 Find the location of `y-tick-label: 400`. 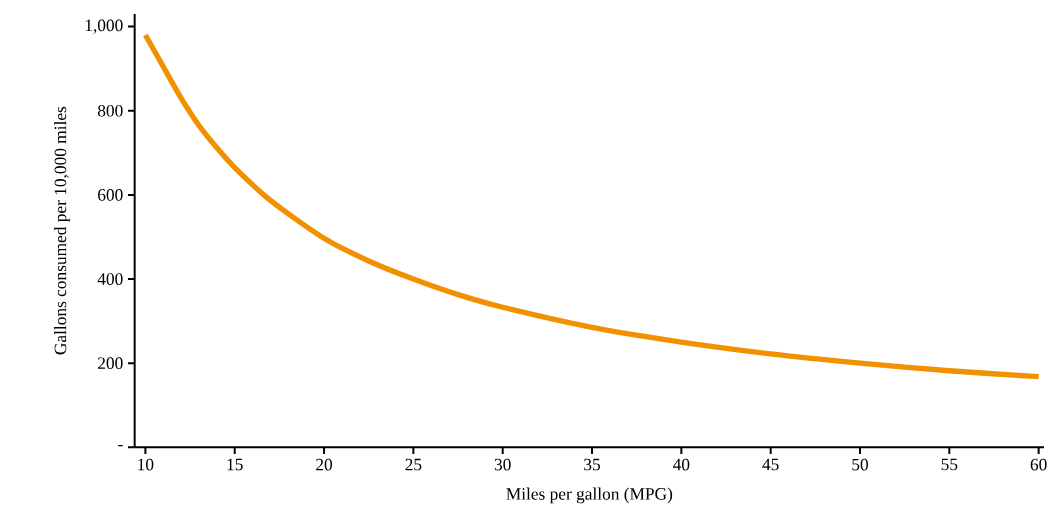

y-tick-label: 400 is located at coordinates (110, 279).